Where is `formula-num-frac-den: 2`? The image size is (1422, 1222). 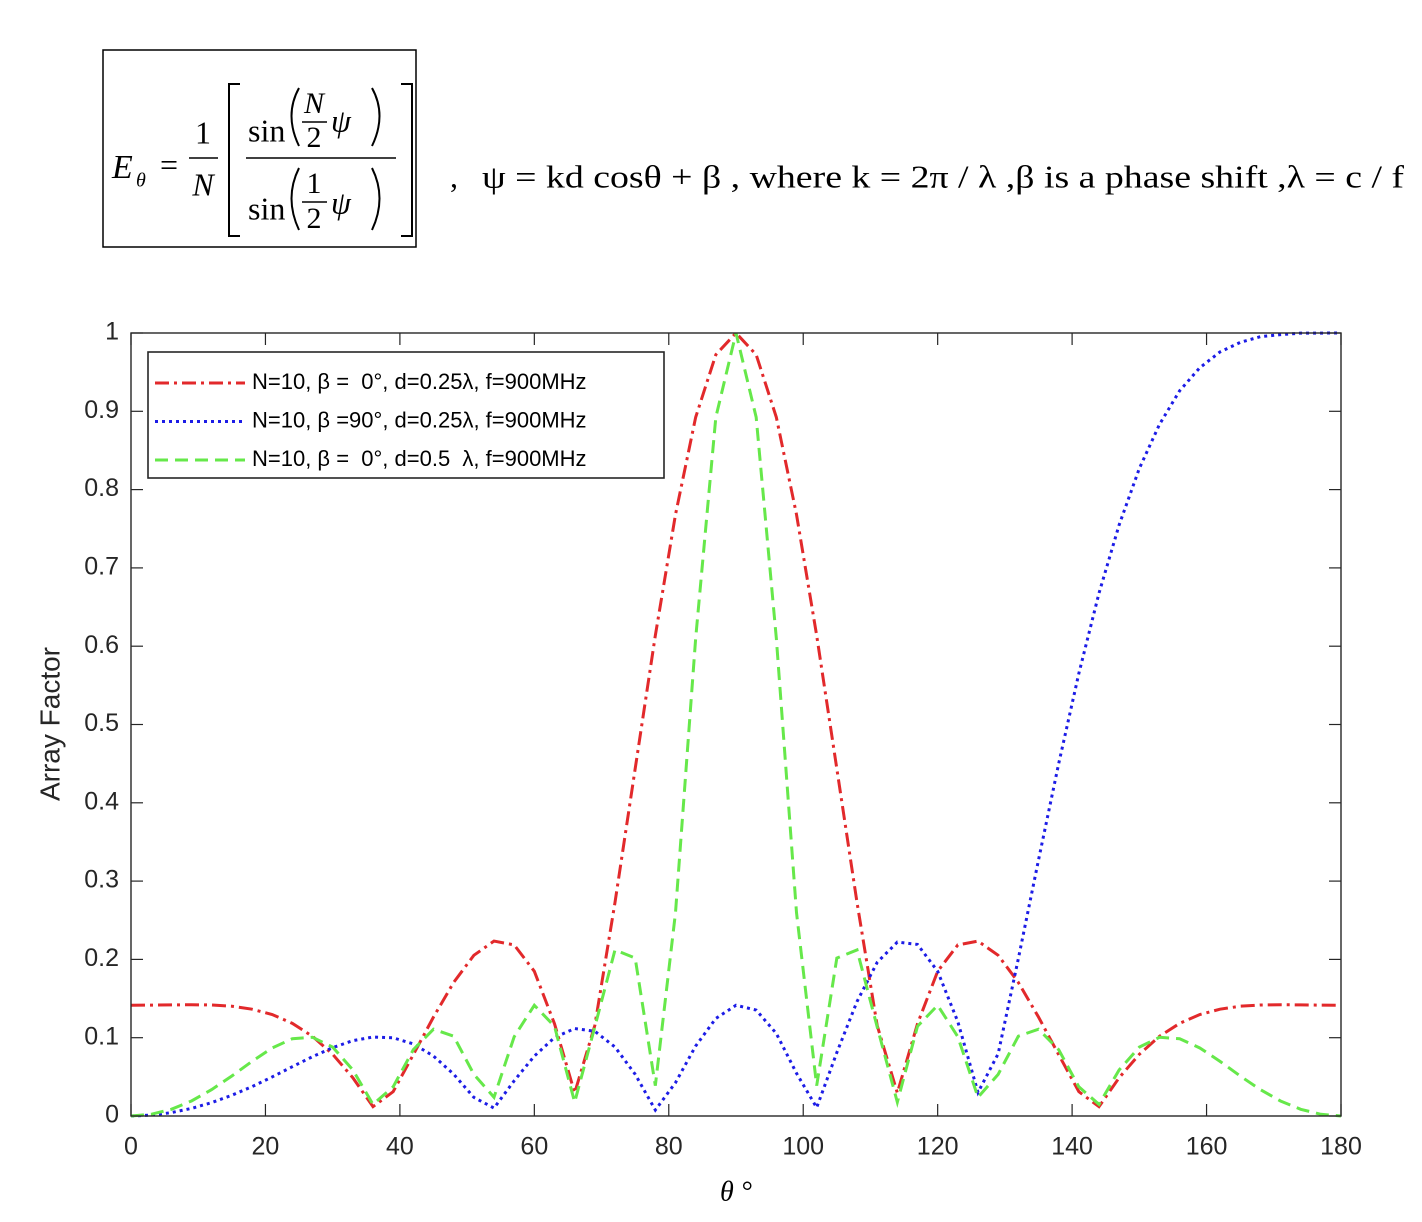 formula-num-frac-den: 2 is located at coordinates (314, 137).